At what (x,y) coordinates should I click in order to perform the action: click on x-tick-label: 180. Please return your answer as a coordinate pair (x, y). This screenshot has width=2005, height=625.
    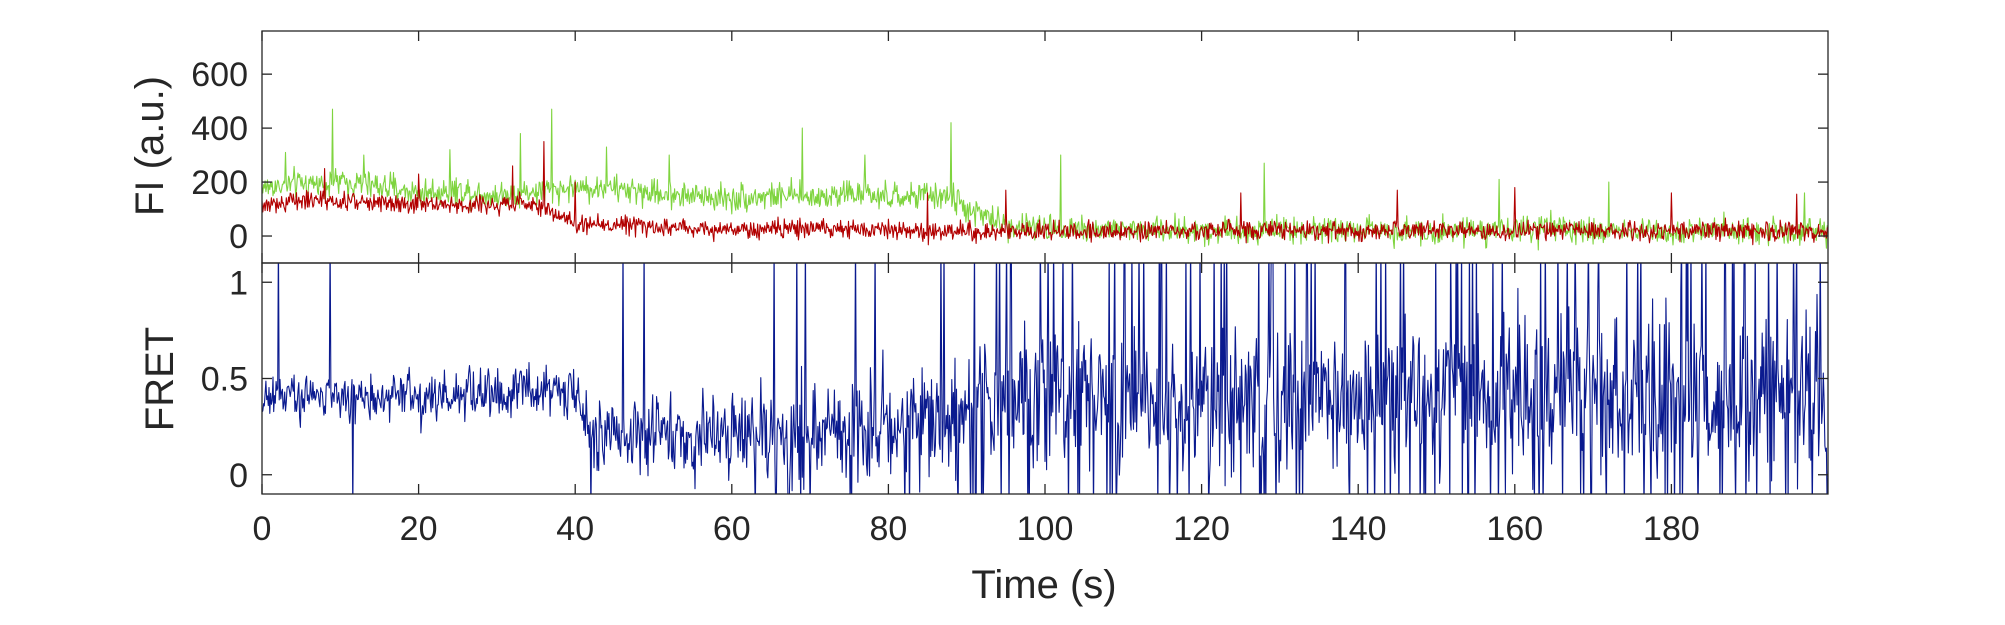
    Looking at the image, I should click on (1671, 529).